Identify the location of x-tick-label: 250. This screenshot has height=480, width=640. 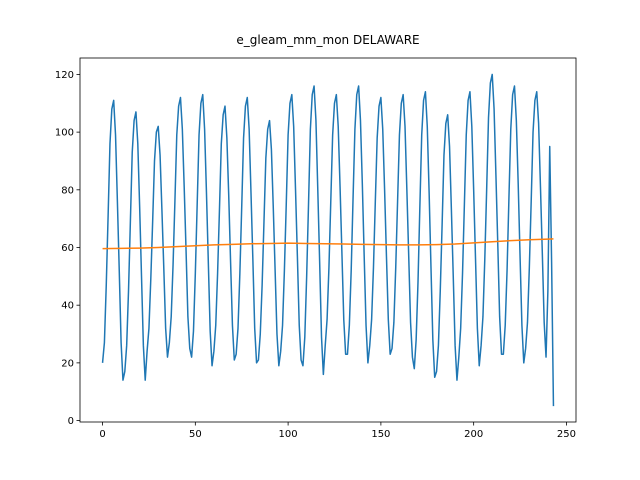
(566, 434).